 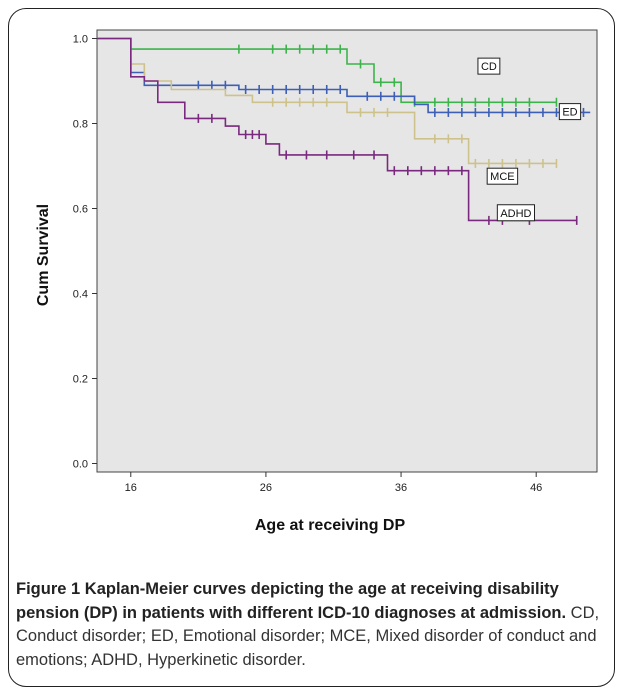 What do you see at coordinates (536, 488) in the screenshot?
I see `x-tick-label: 46` at bounding box center [536, 488].